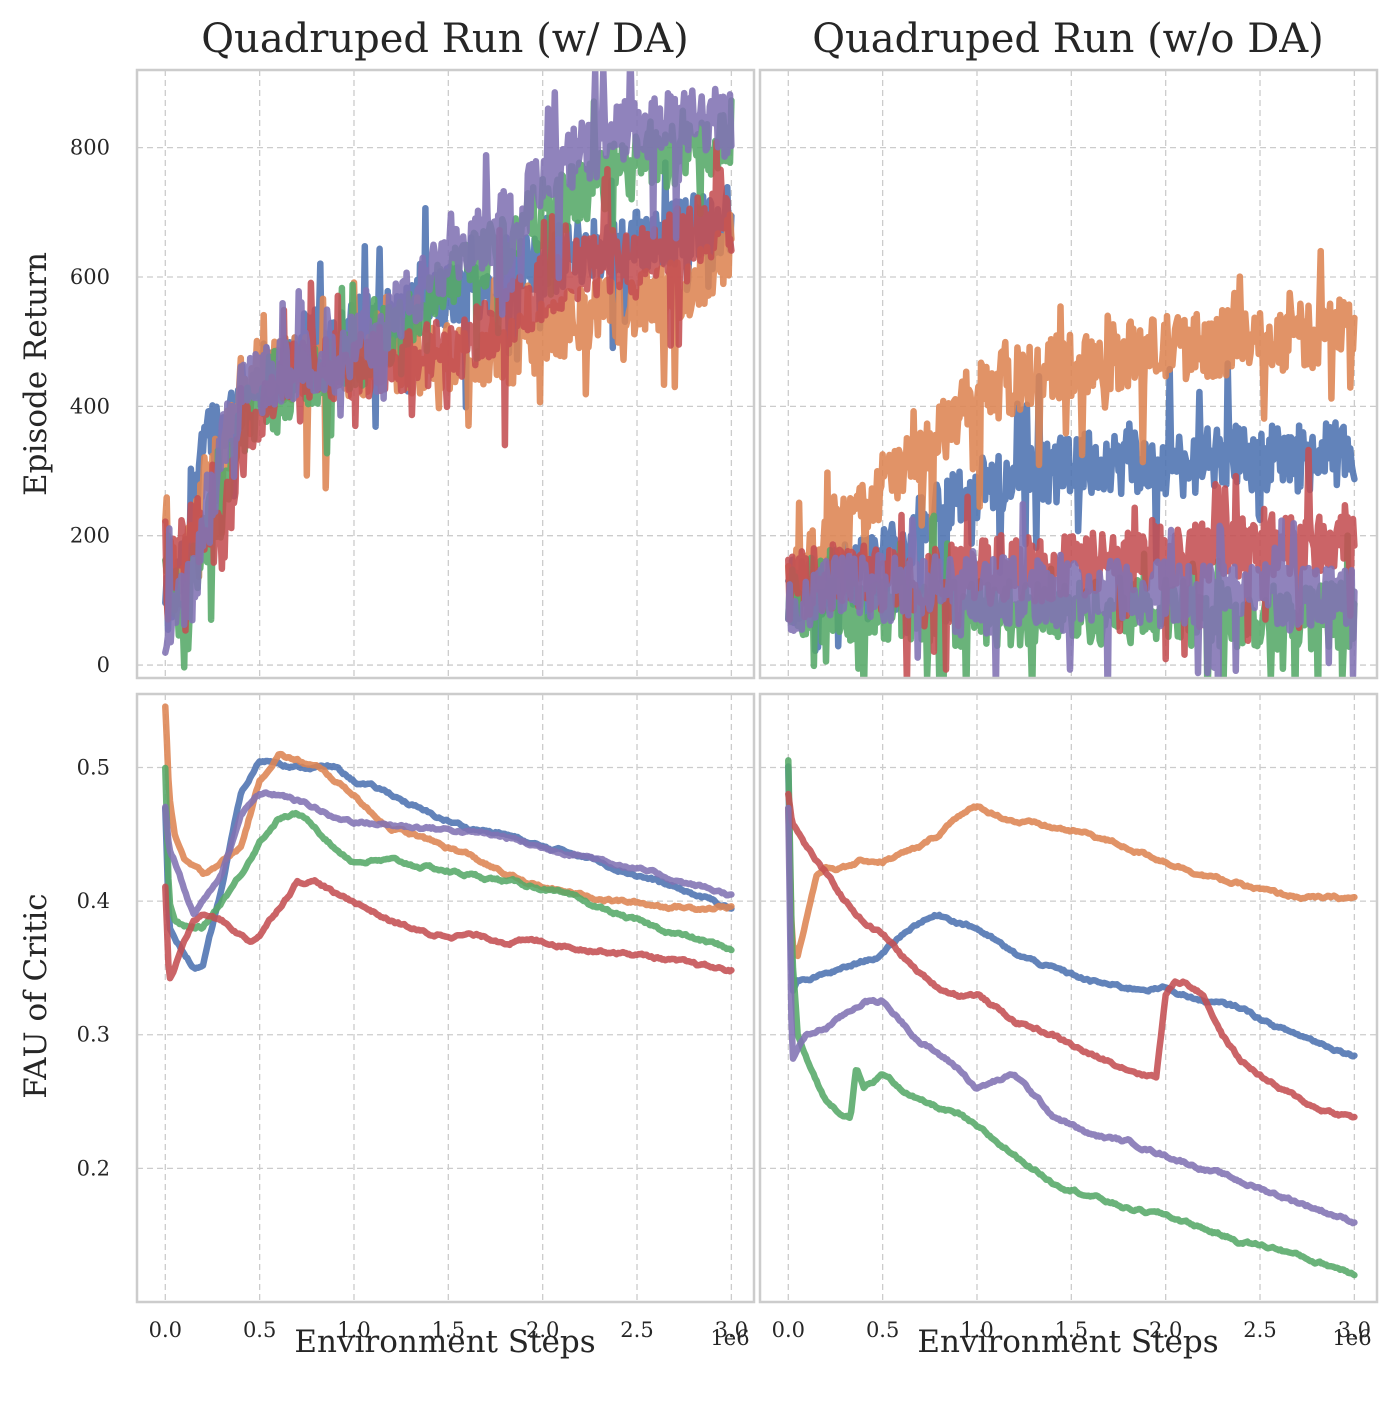 Image resolution: width=1397 pixels, height=1416 pixels. What do you see at coordinates (93, 1168) in the screenshot?
I see `y-tick-label: 0.2` at bounding box center [93, 1168].